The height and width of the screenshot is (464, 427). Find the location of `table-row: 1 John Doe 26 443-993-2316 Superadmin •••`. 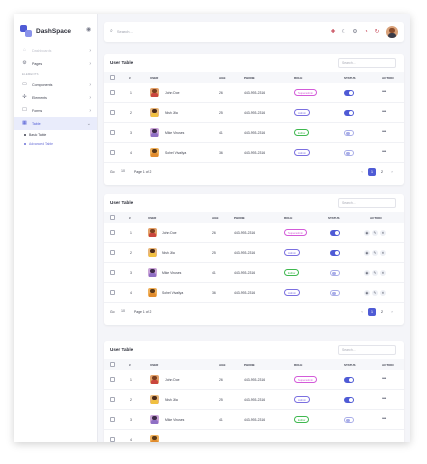

table-row: 1 John Doe 26 443-993-2316 Superadmin ••• is located at coordinates (254, 380).